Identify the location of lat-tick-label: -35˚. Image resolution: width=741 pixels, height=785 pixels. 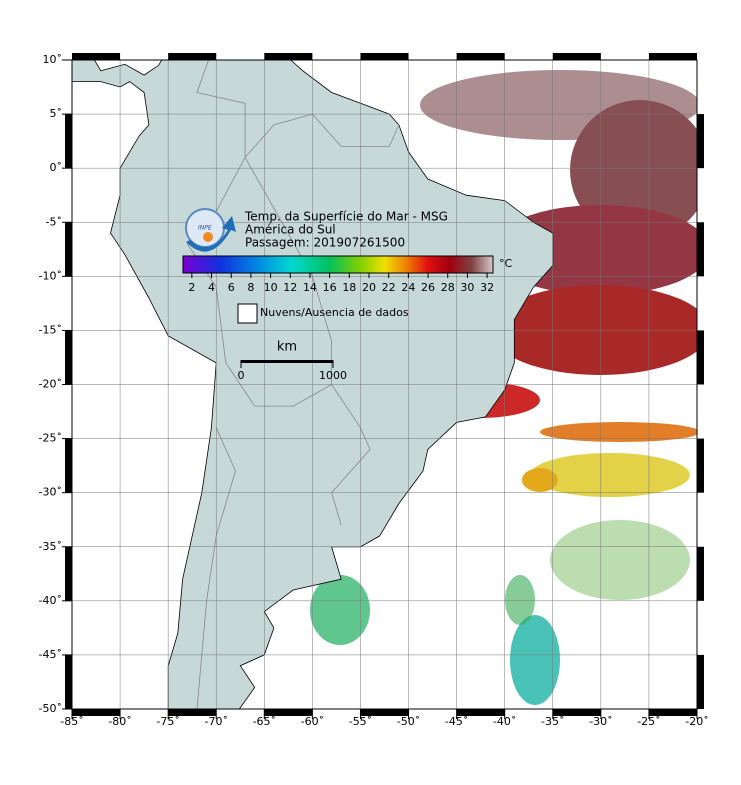
(50, 546).